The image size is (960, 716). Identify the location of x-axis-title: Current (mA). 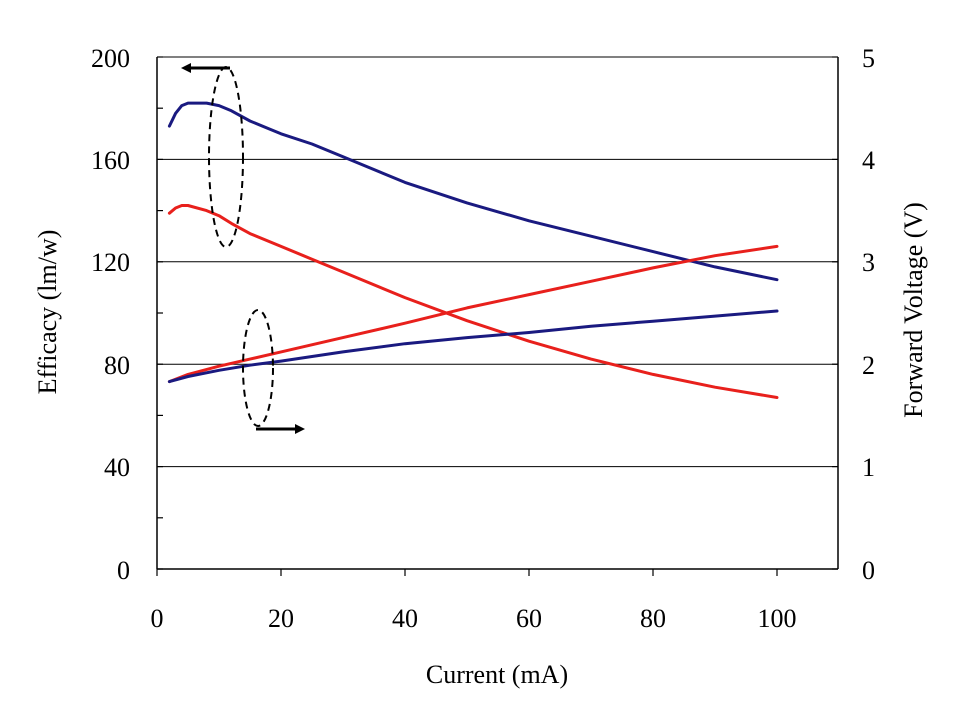
(497, 674).